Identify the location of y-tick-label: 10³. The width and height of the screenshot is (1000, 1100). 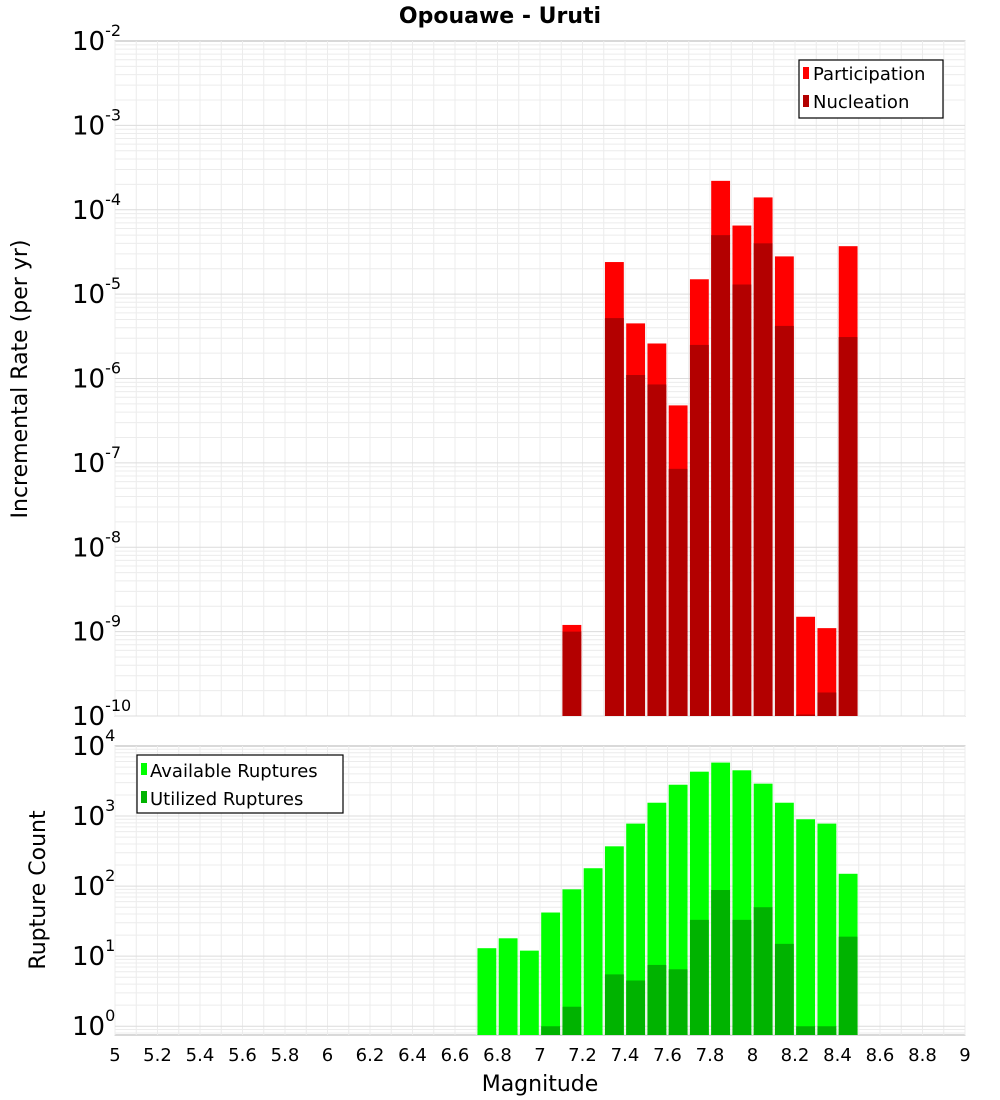
(93, 814).